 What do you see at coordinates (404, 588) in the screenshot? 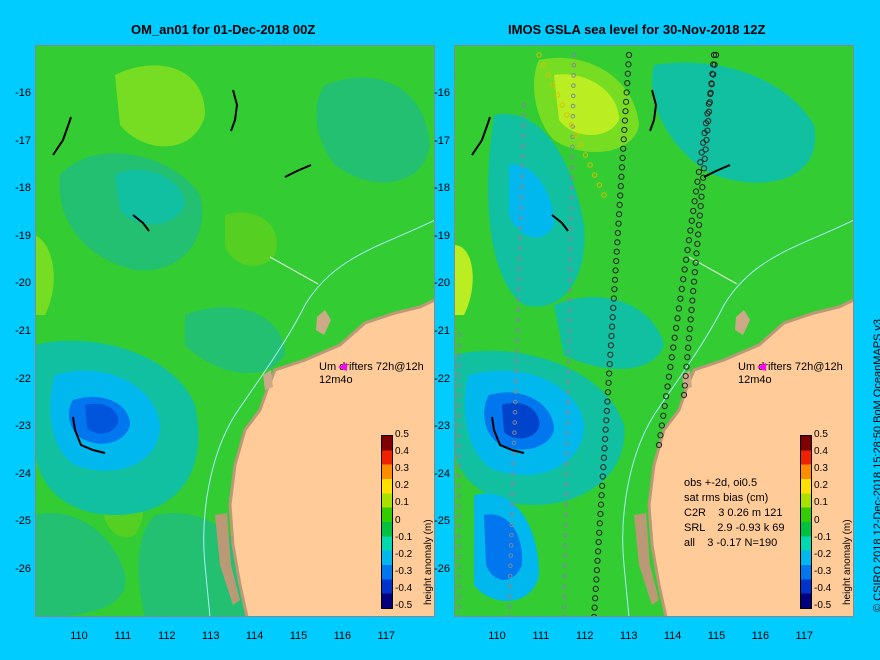
I see `colorbar-tick-label: -0.4` at bounding box center [404, 588].